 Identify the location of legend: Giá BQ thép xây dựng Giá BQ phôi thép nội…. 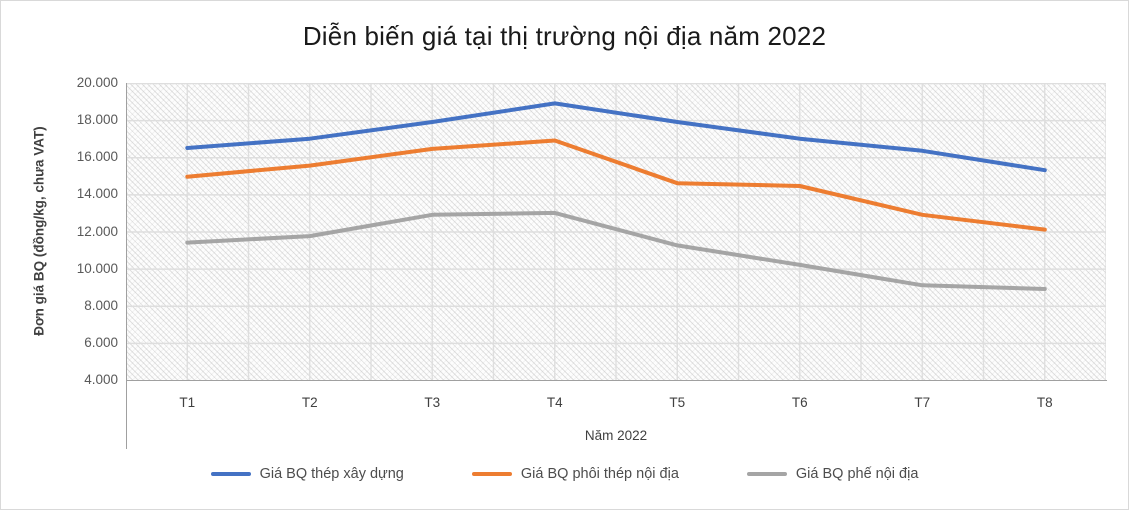
(564, 474).